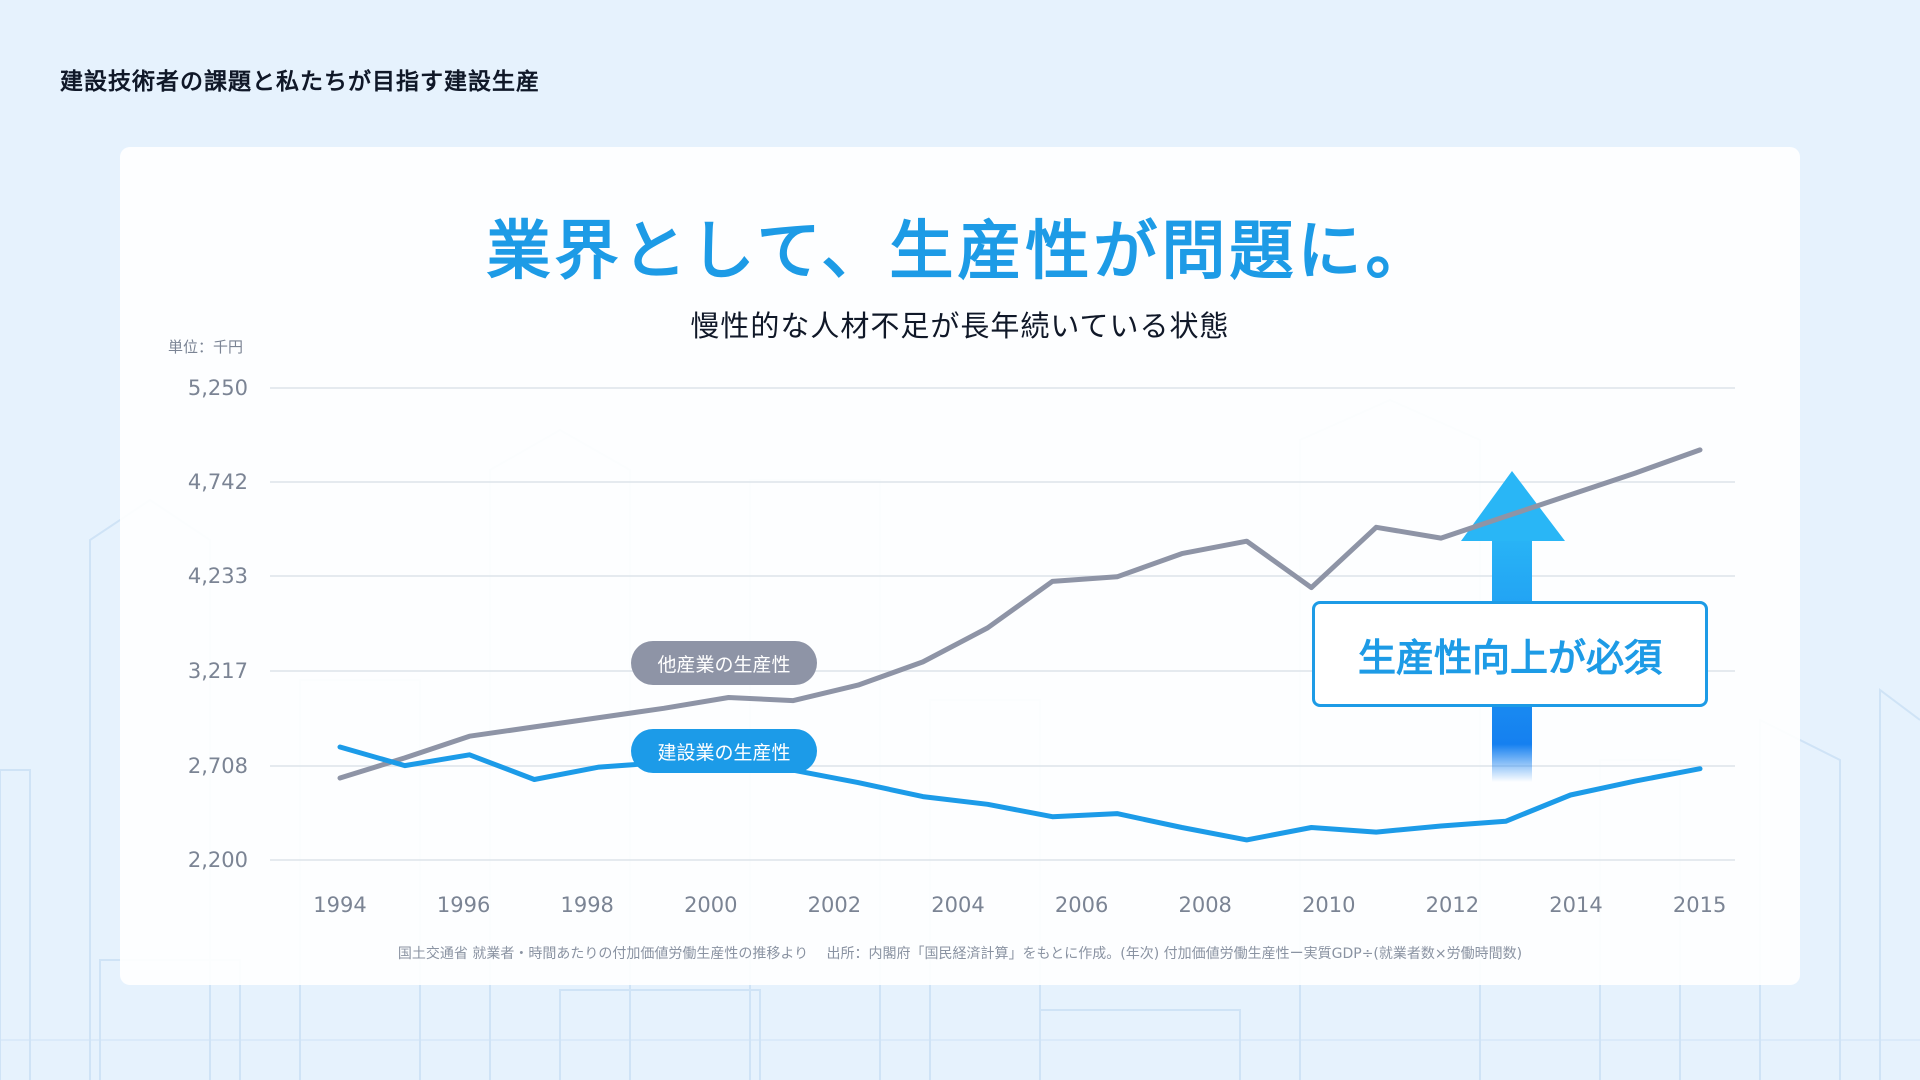 The image size is (1920, 1080). I want to click on headline: 業界として、生産性が問題に。, so click(960, 252).